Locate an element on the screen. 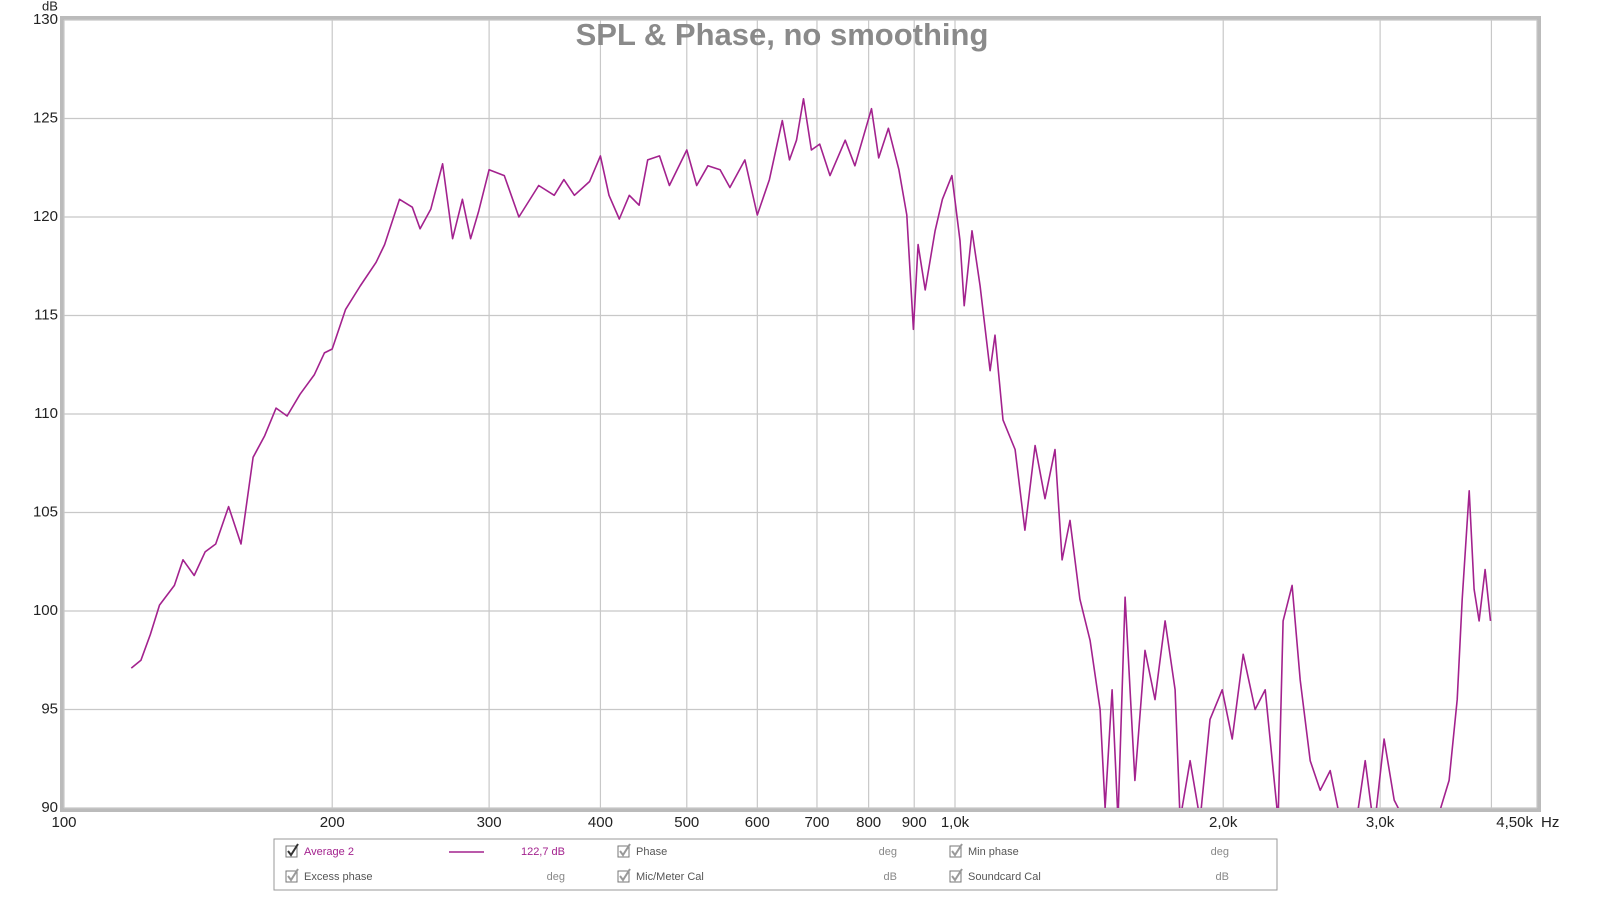 This screenshot has height=910, width=1600. legend-readout: 122,7 dB is located at coordinates (543, 852).